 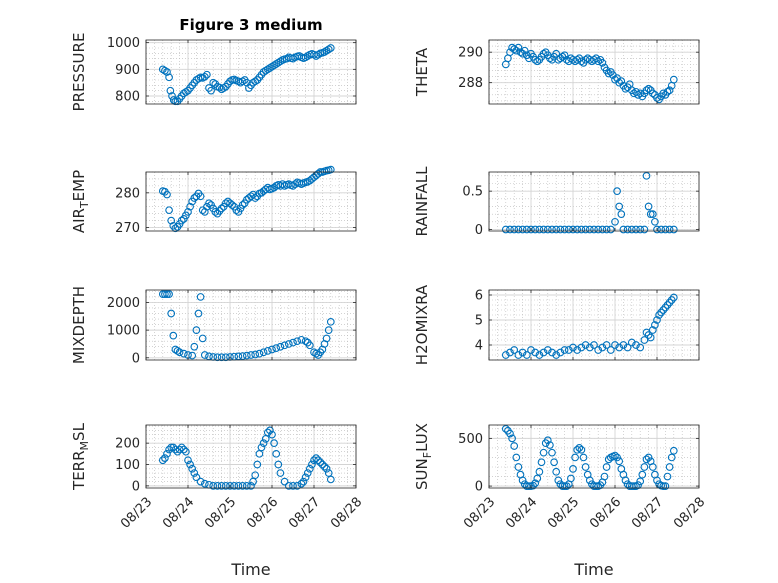 What do you see at coordinates (251, 325) in the screenshot?
I see `plot-area` at bounding box center [251, 325].